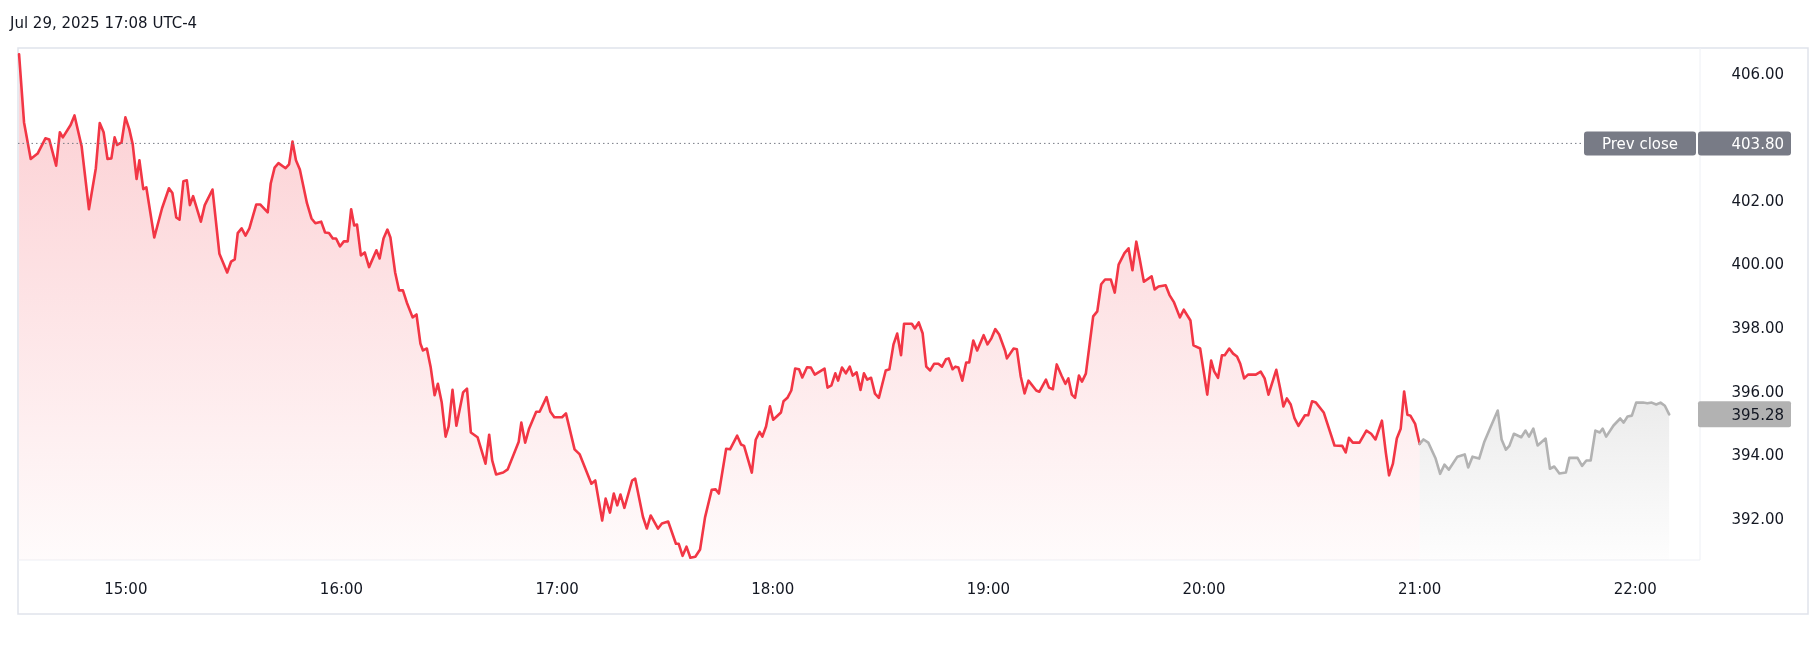 This screenshot has height=669, width=1818. Describe the element at coordinates (1757, 414) in the screenshot. I see `y-tick-label: 395.28` at that location.